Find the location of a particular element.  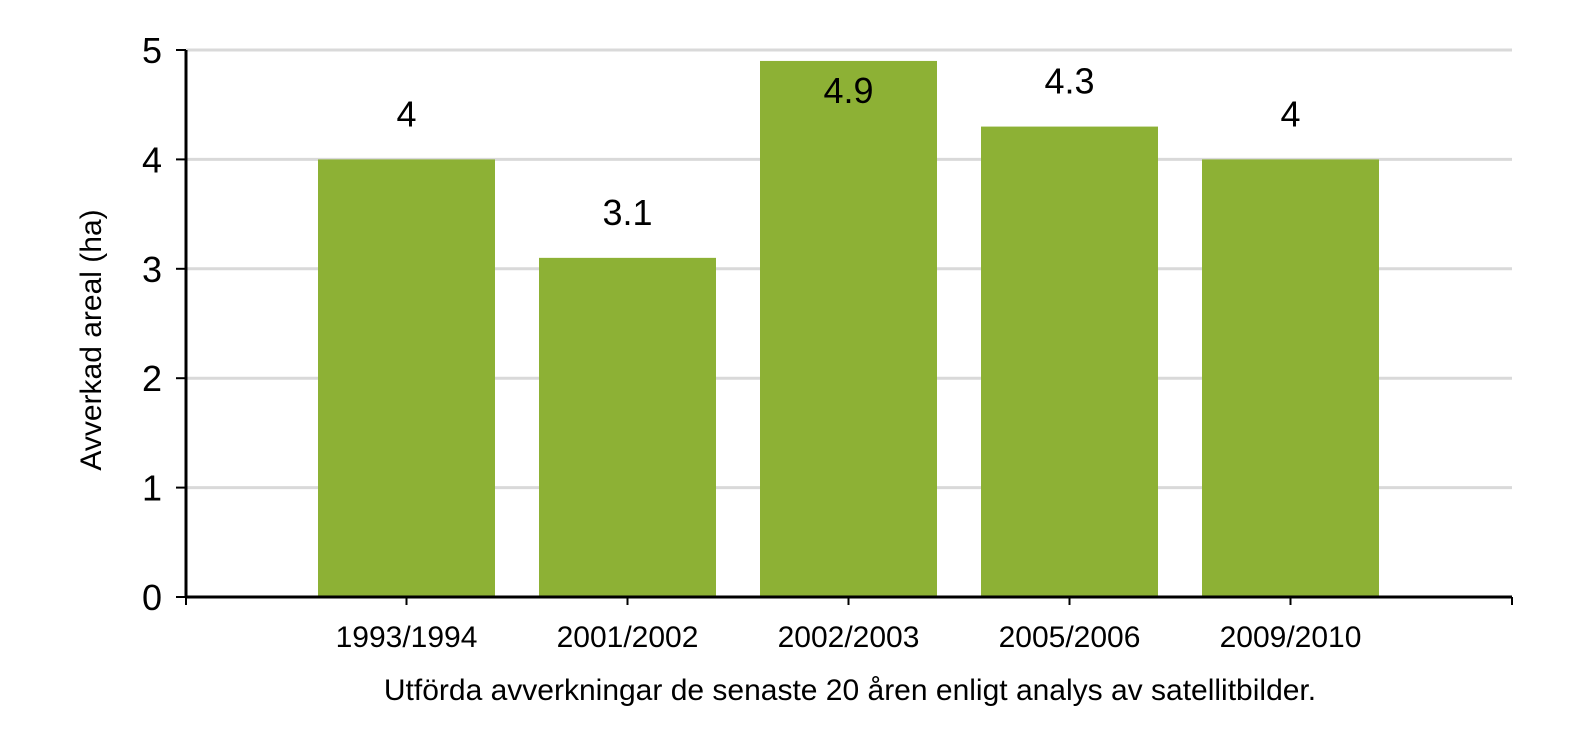

data-labels: 4 3.1 4.9 4.3 4 is located at coordinates (848, 147).